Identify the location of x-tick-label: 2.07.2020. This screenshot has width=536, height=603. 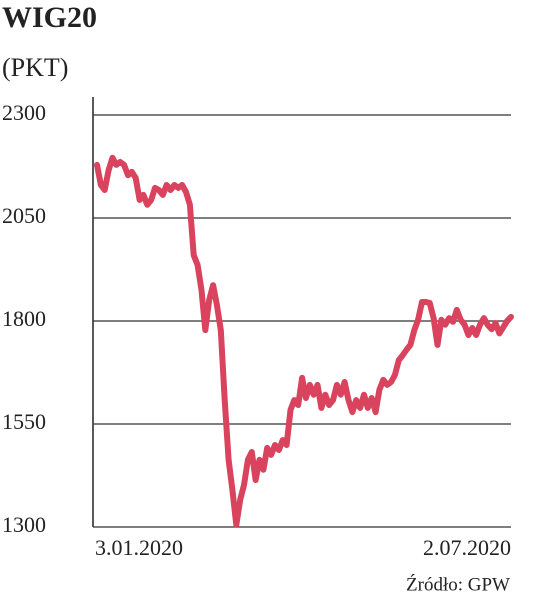
(467, 547).